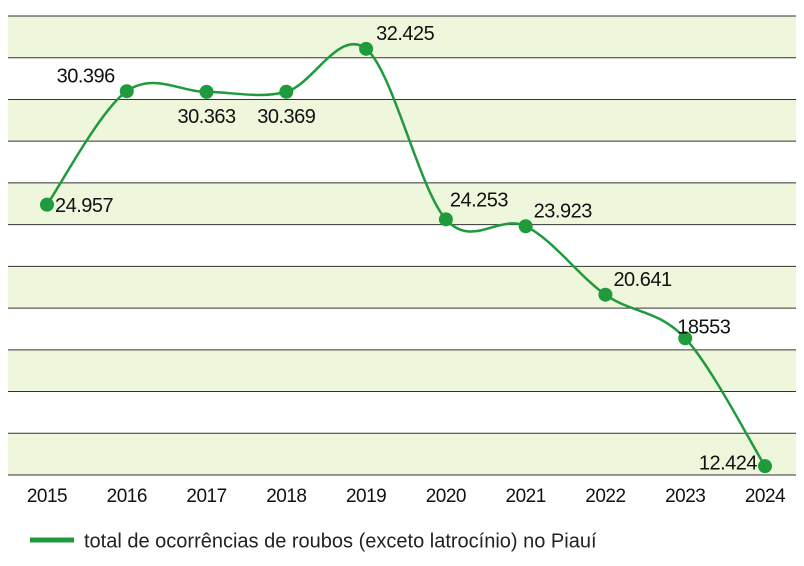 The width and height of the screenshot is (804, 566). What do you see at coordinates (405, 34) in the screenshot?
I see `data-label: 32.425` at bounding box center [405, 34].